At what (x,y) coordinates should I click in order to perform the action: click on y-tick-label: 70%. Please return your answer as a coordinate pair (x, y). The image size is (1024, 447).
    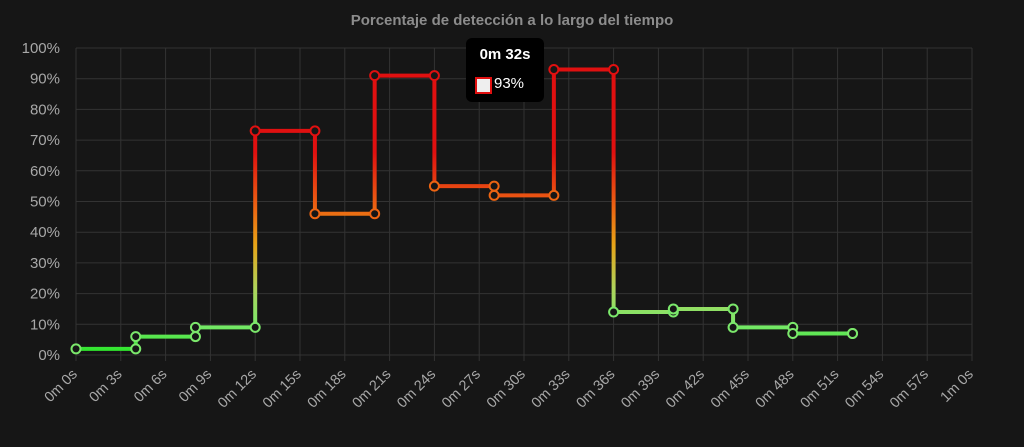
    Looking at the image, I should click on (45, 140).